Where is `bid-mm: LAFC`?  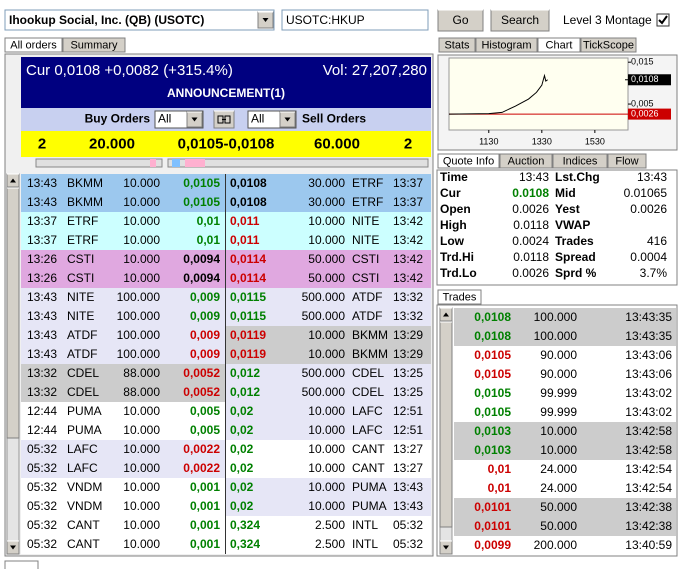
bid-mm: LAFC is located at coordinates (82, 468).